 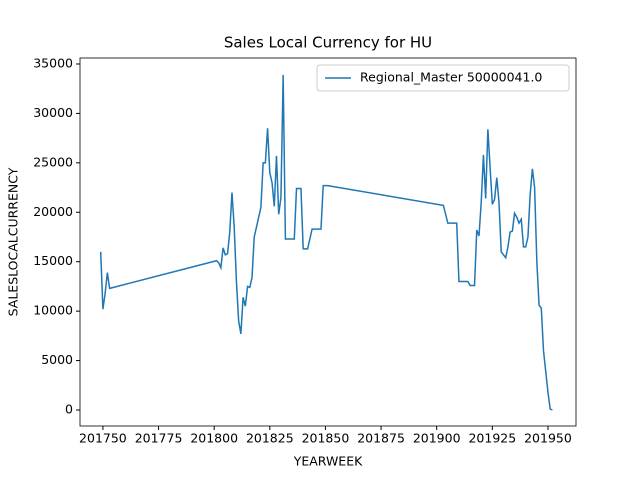 I want to click on y-axis-label: SALESLOCALCURRENCY, so click(x=13, y=241).